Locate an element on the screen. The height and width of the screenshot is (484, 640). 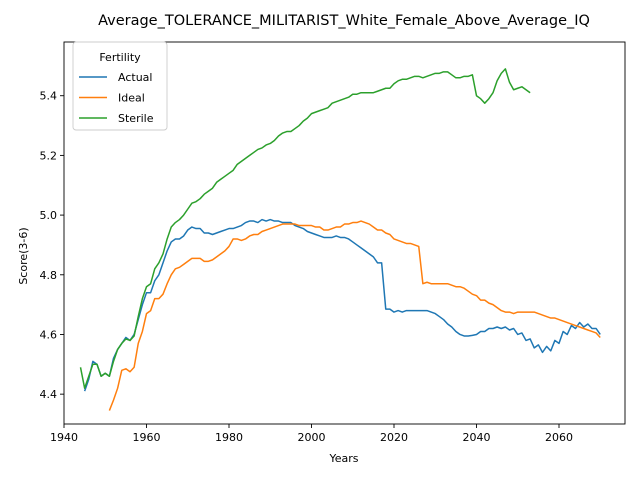
x-tick-label: 2040 is located at coordinates (477, 437).